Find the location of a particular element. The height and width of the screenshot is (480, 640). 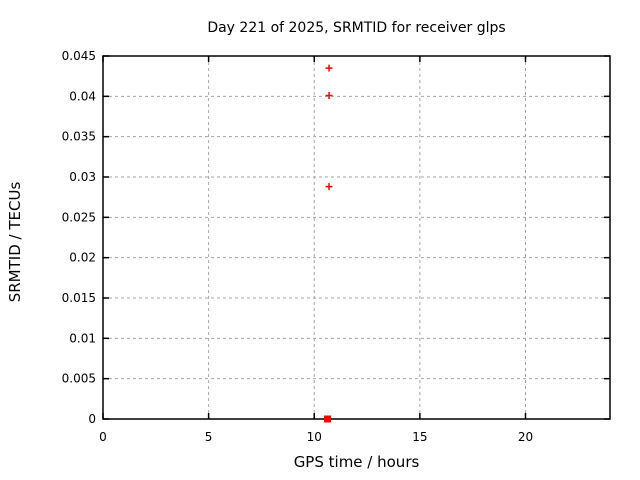

y-tick-label: 0.04 is located at coordinates (82, 96).